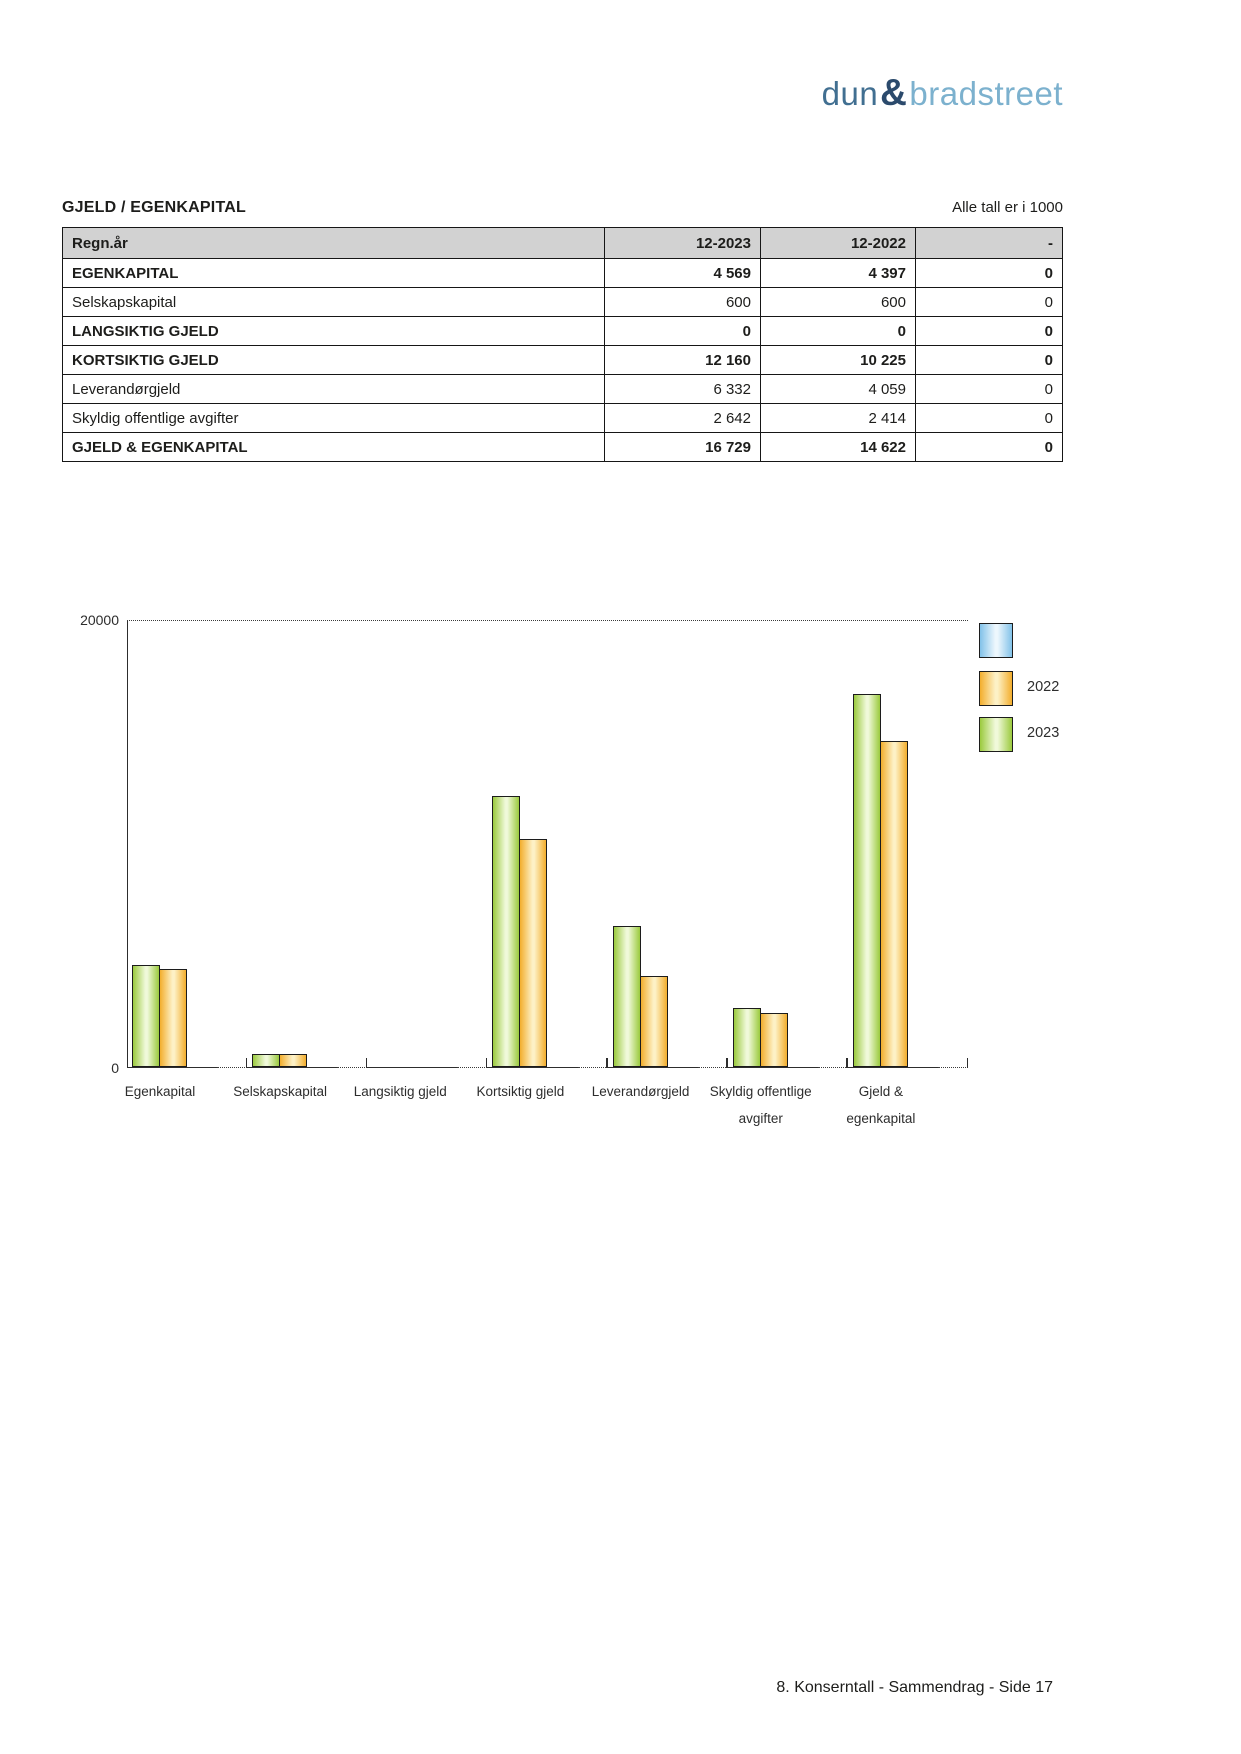 The image size is (1241, 1754). Describe the element at coordinates (746, 1037) in the screenshot. I see `bar-2023-cat5` at that location.